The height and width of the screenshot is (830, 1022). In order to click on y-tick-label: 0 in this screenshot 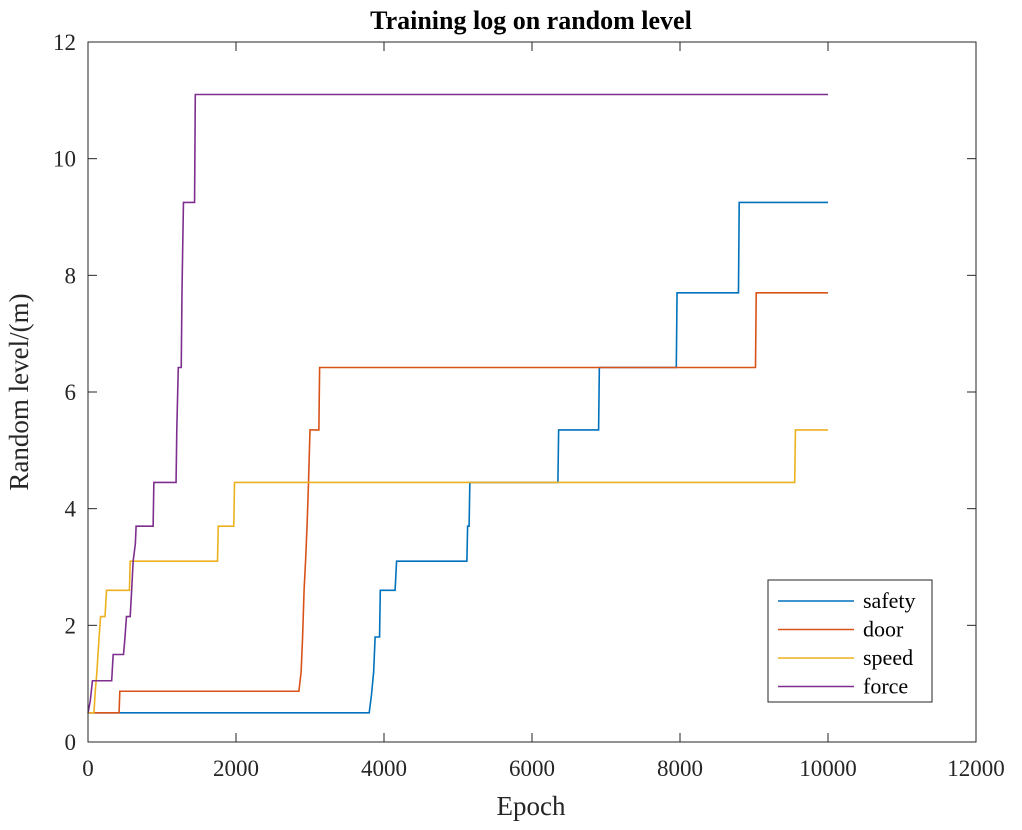, I will do `click(71, 742)`.